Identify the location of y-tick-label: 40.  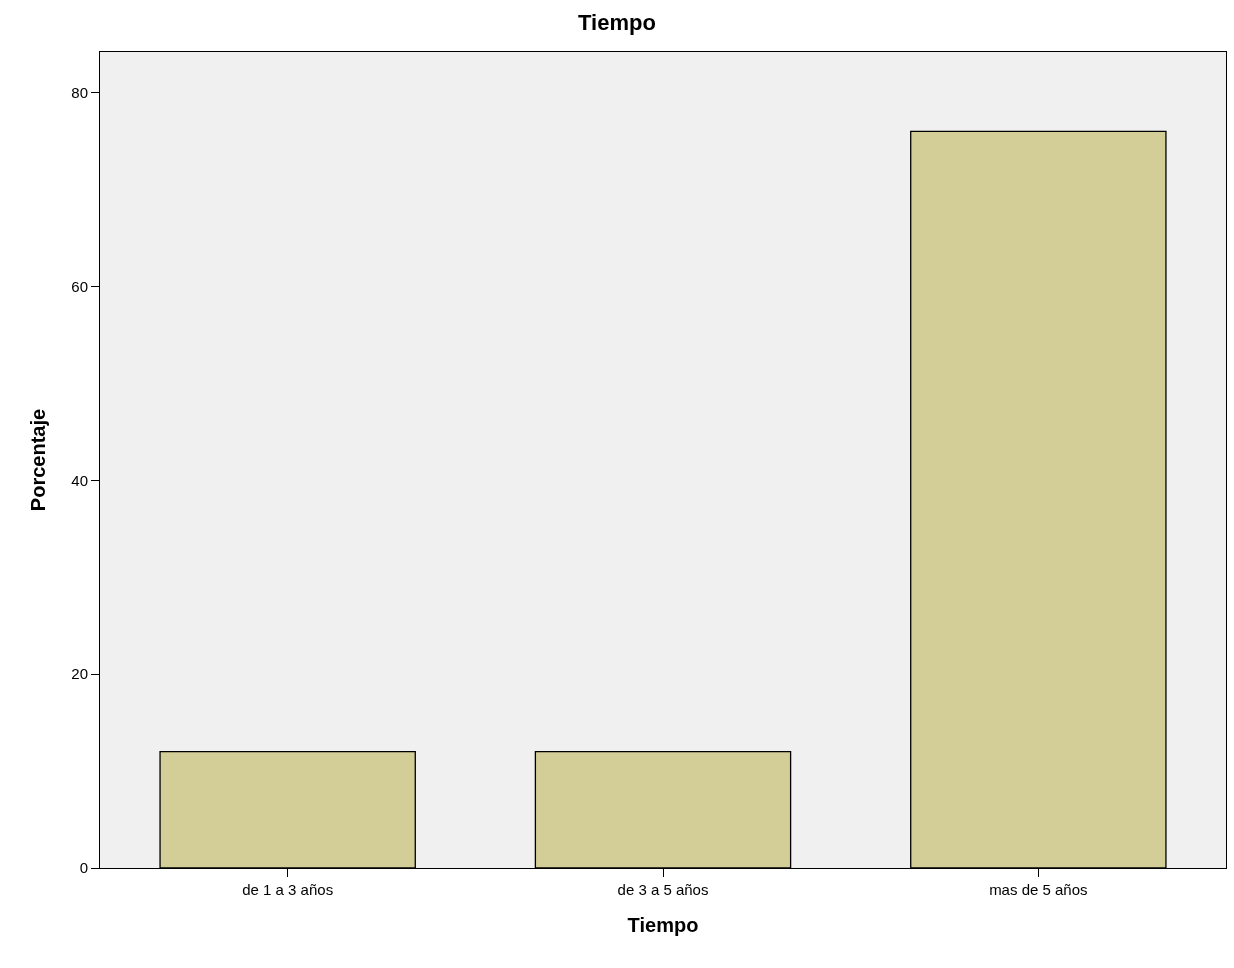
(79, 480).